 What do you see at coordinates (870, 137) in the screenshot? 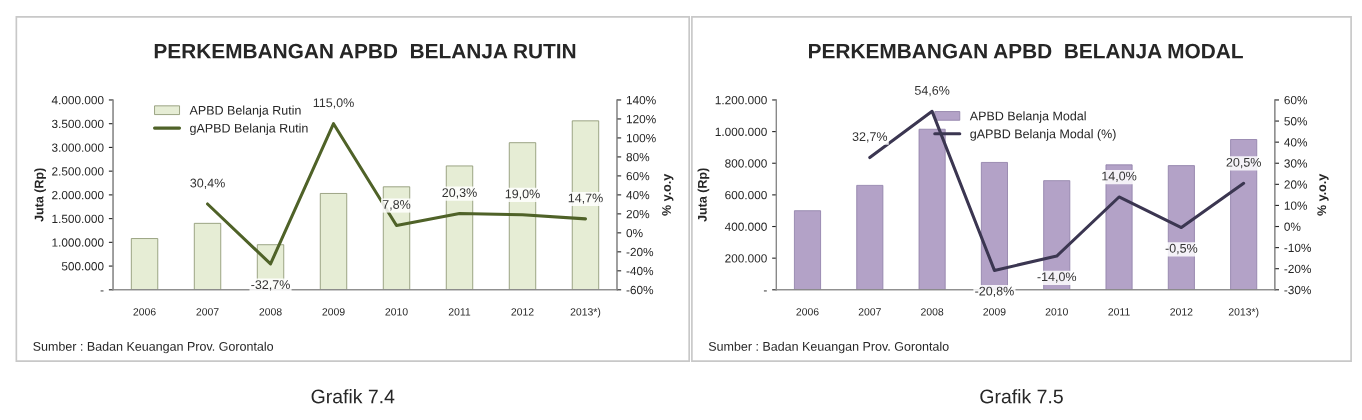
I see `data-label: 32,7%` at bounding box center [870, 137].